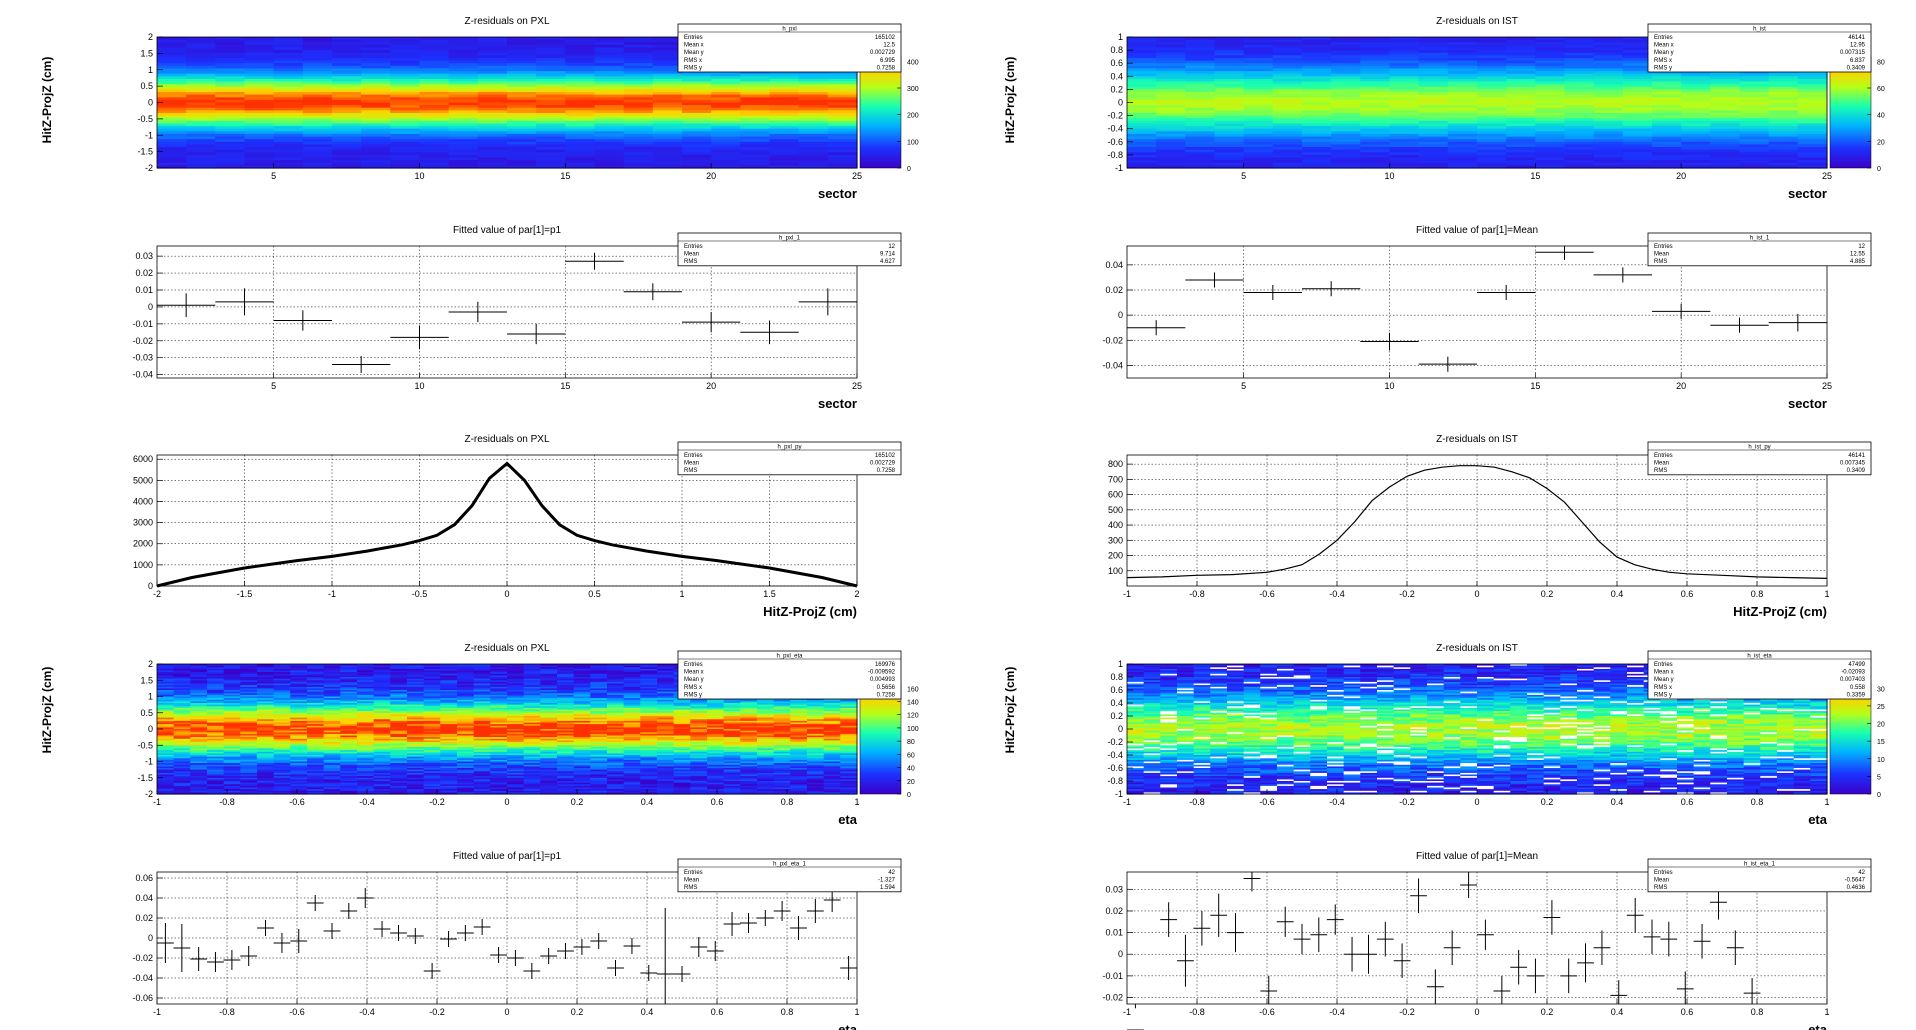  Describe the element at coordinates (1663, 68) in the screenshot. I see `stats-row-label: RMS y` at that location.